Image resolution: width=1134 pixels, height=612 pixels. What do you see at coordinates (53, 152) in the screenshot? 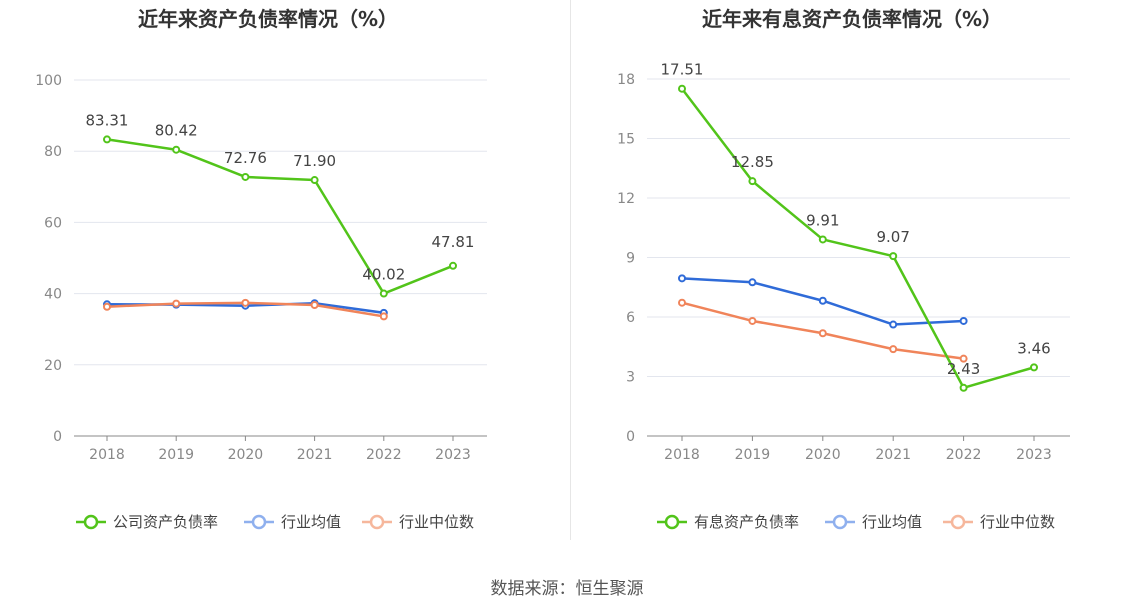
I see `y-tick-label: 80` at bounding box center [53, 152].